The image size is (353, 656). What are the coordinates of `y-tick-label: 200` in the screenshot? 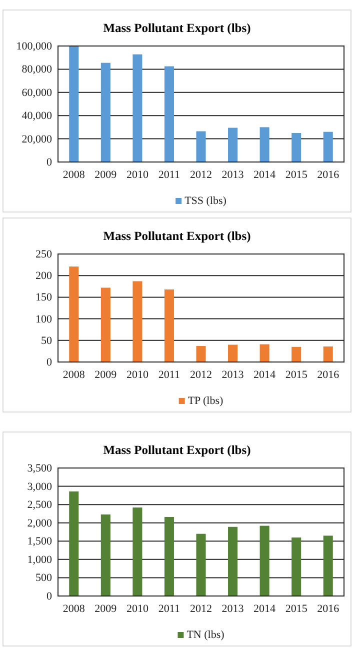 It's located at (44, 276).